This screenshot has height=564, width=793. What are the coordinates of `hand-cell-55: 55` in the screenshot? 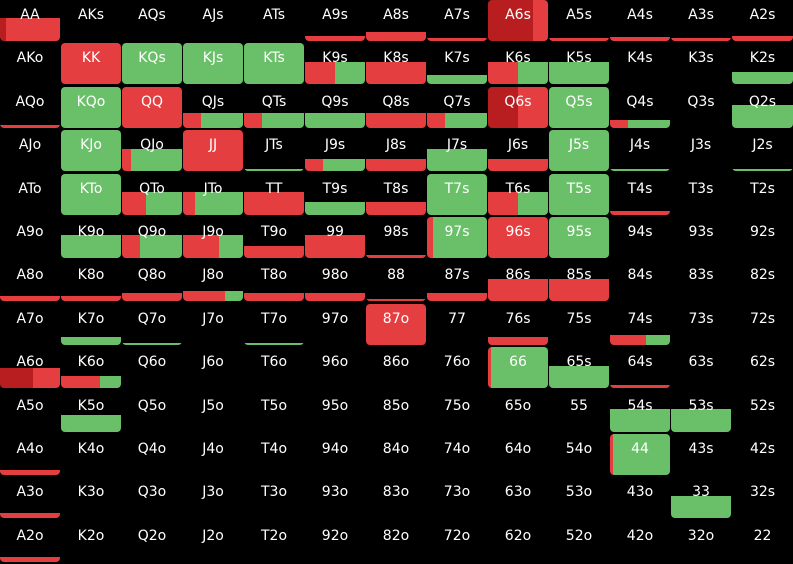 It's located at (579, 411).